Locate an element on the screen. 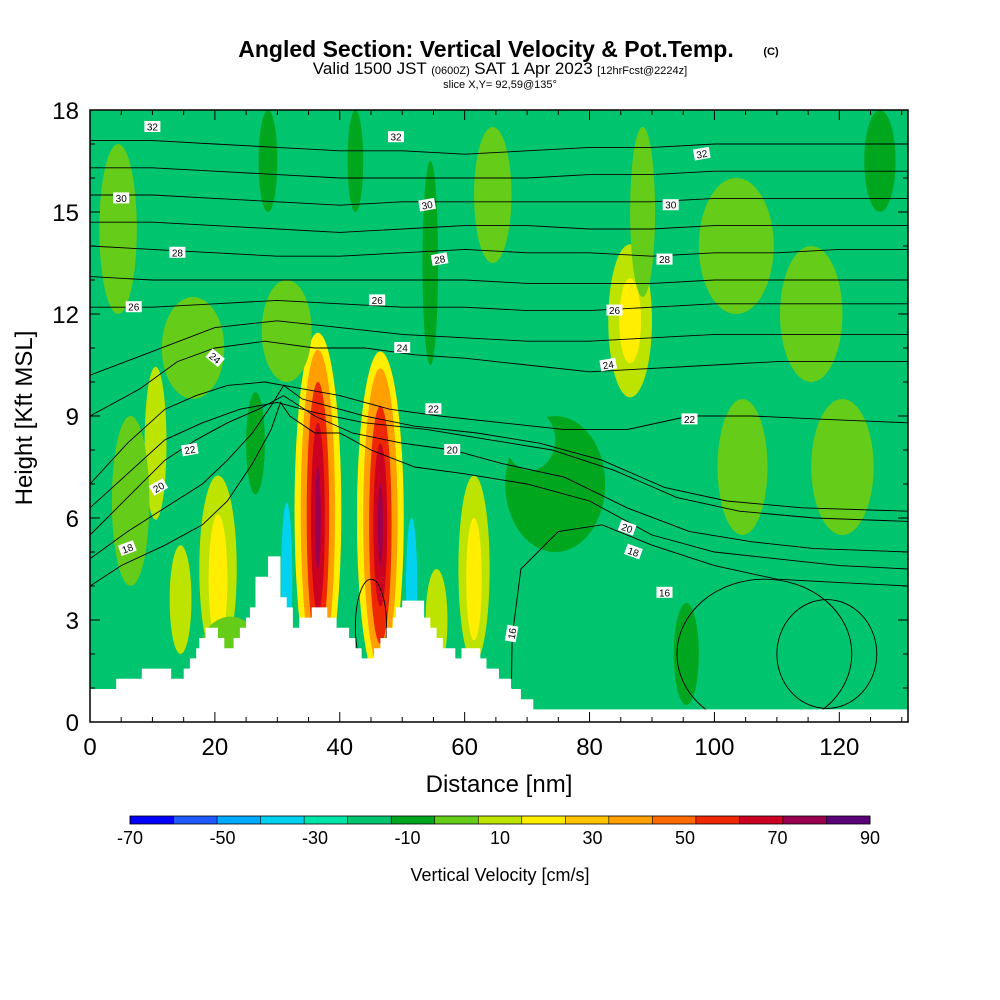 This screenshot has width=1000, height=1000. colorbar-tick-label: -70 is located at coordinates (130, 838).